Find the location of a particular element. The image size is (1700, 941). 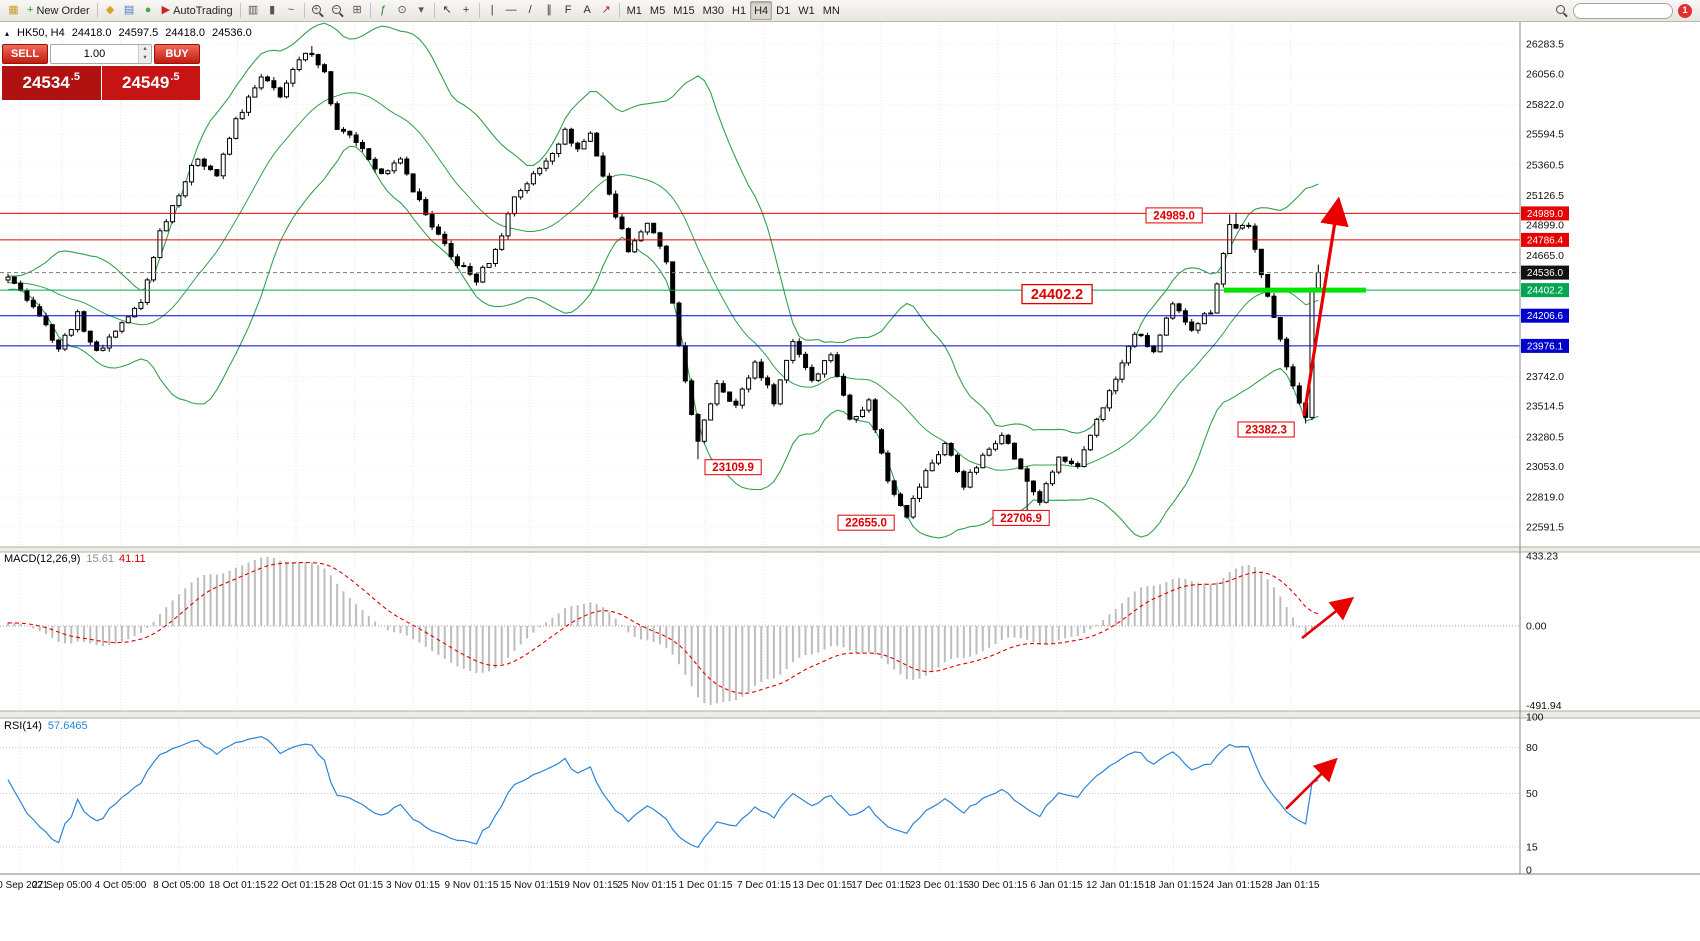

text-label-icon: A is located at coordinates (587, 10).